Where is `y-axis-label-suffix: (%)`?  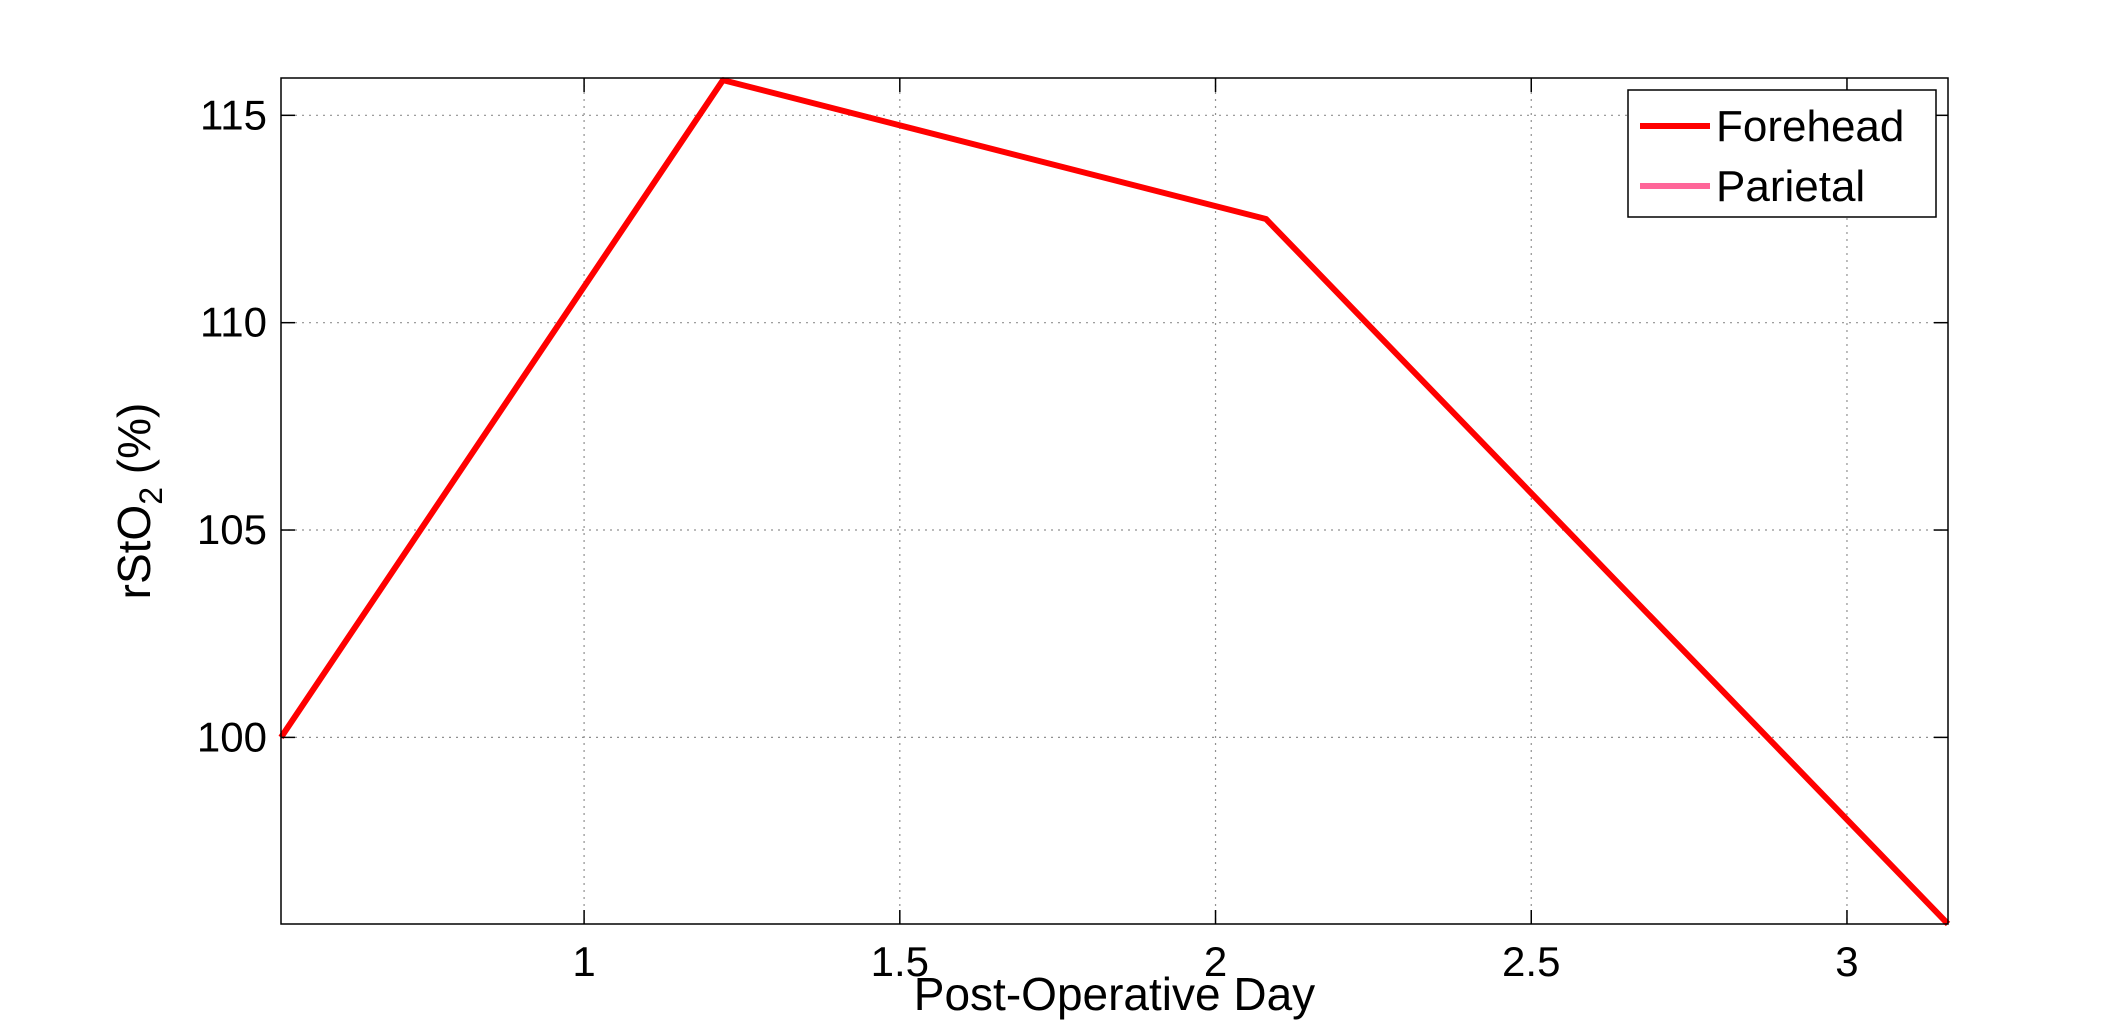
y-axis-label-suffix: (%) is located at coordinates (134, 445).